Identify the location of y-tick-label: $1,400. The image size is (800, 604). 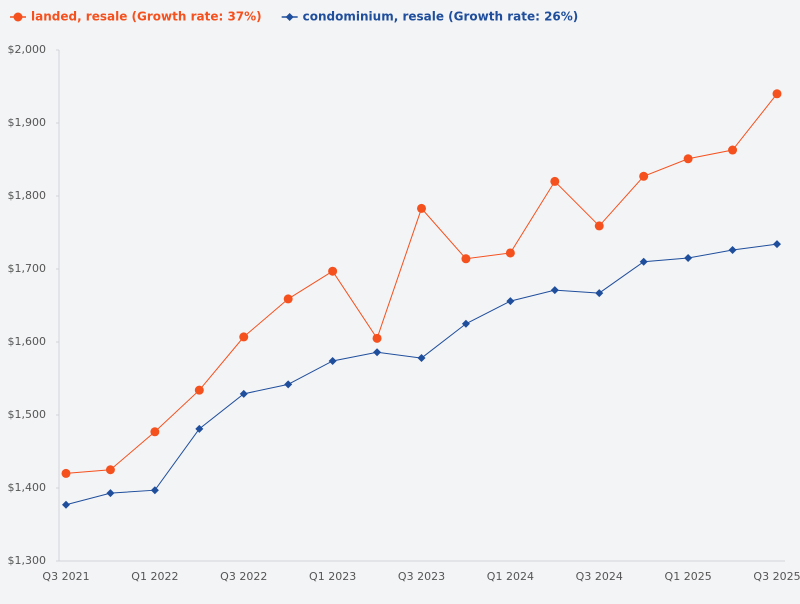
(27, 487).